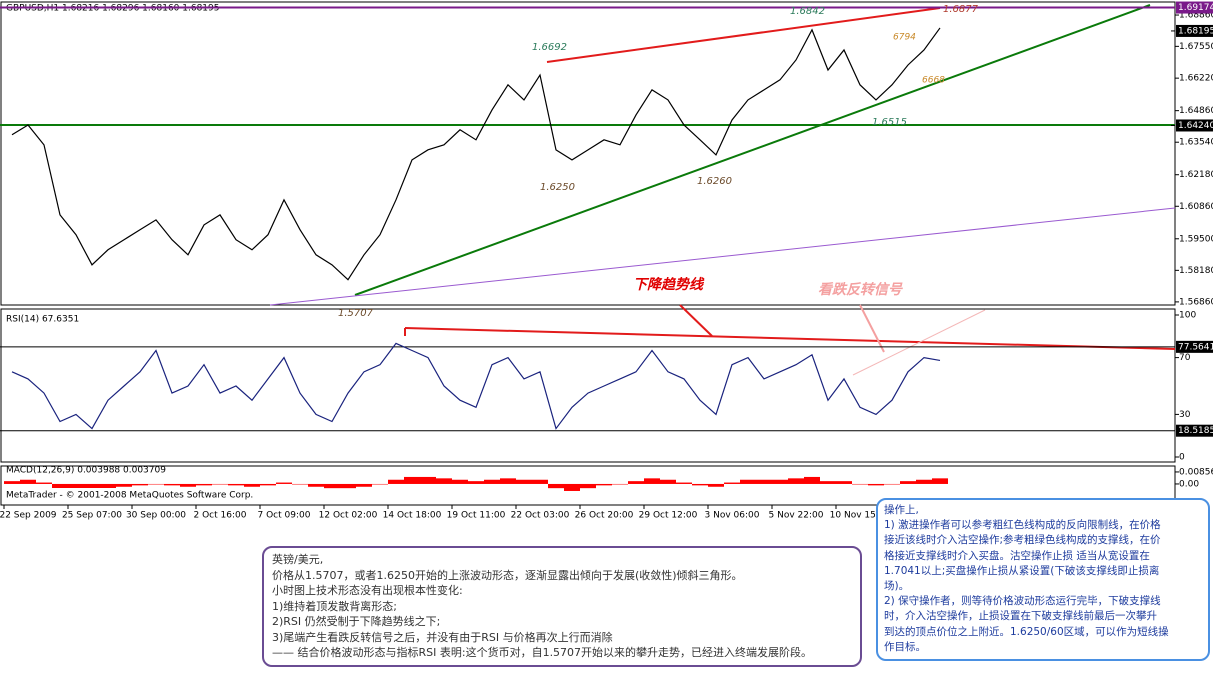  I want to click on copyright-bg, so click(125, 494).